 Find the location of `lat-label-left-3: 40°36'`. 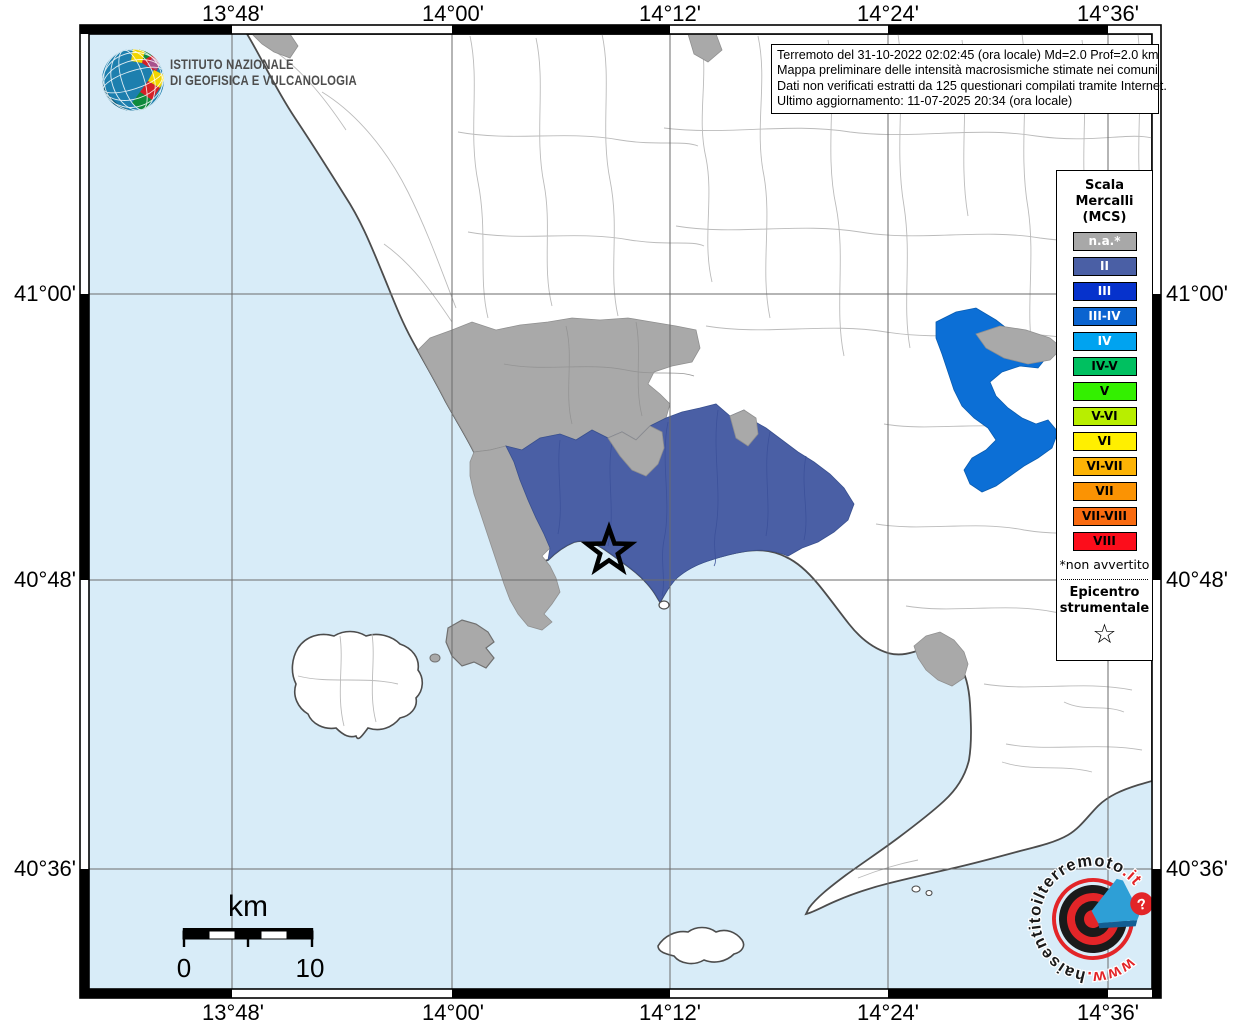

lat-label-left-3: 40°36' is located at coordinates (45, 868).